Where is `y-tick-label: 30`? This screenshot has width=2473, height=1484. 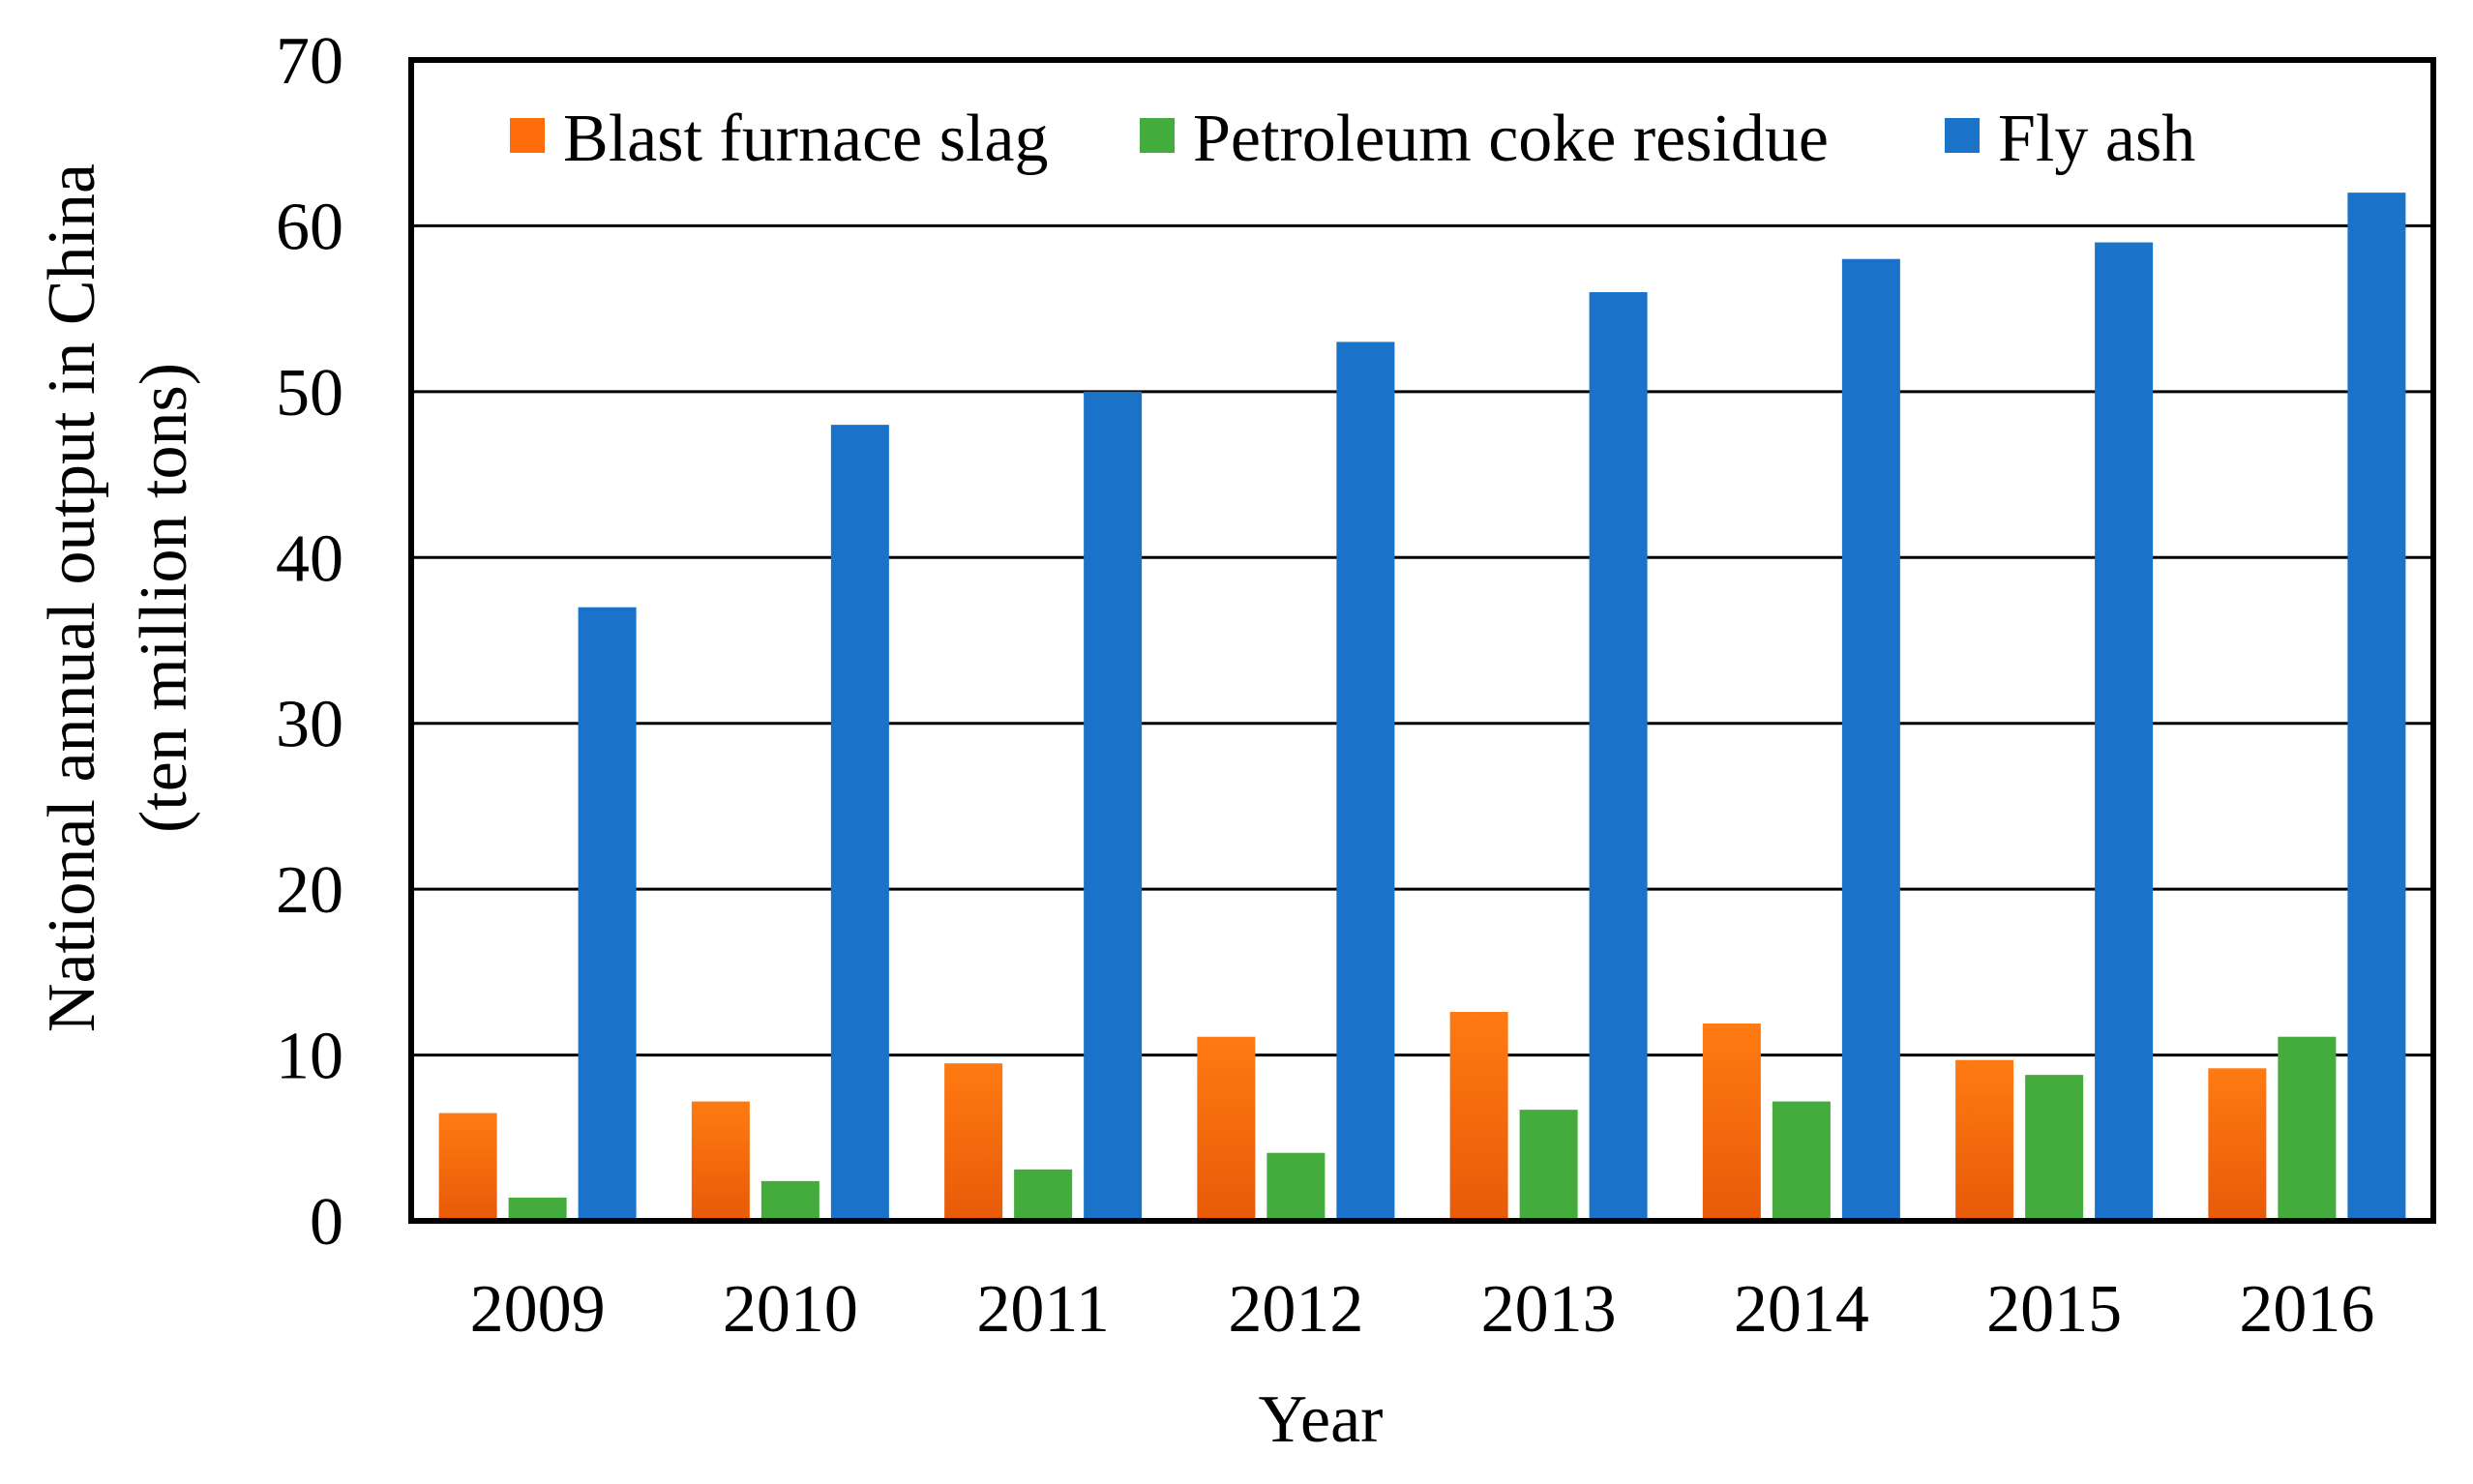
y-tick-label: 30 is located at coordinates (309, 725).